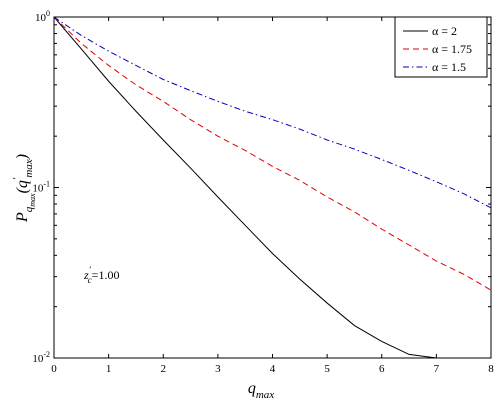 The height and width of the screenshot is (403, 499). What do you see at coordinates (452, 49) in the screenshot?
I see `legend-label-1: α = 1.75` at bounding box center [452, 49].